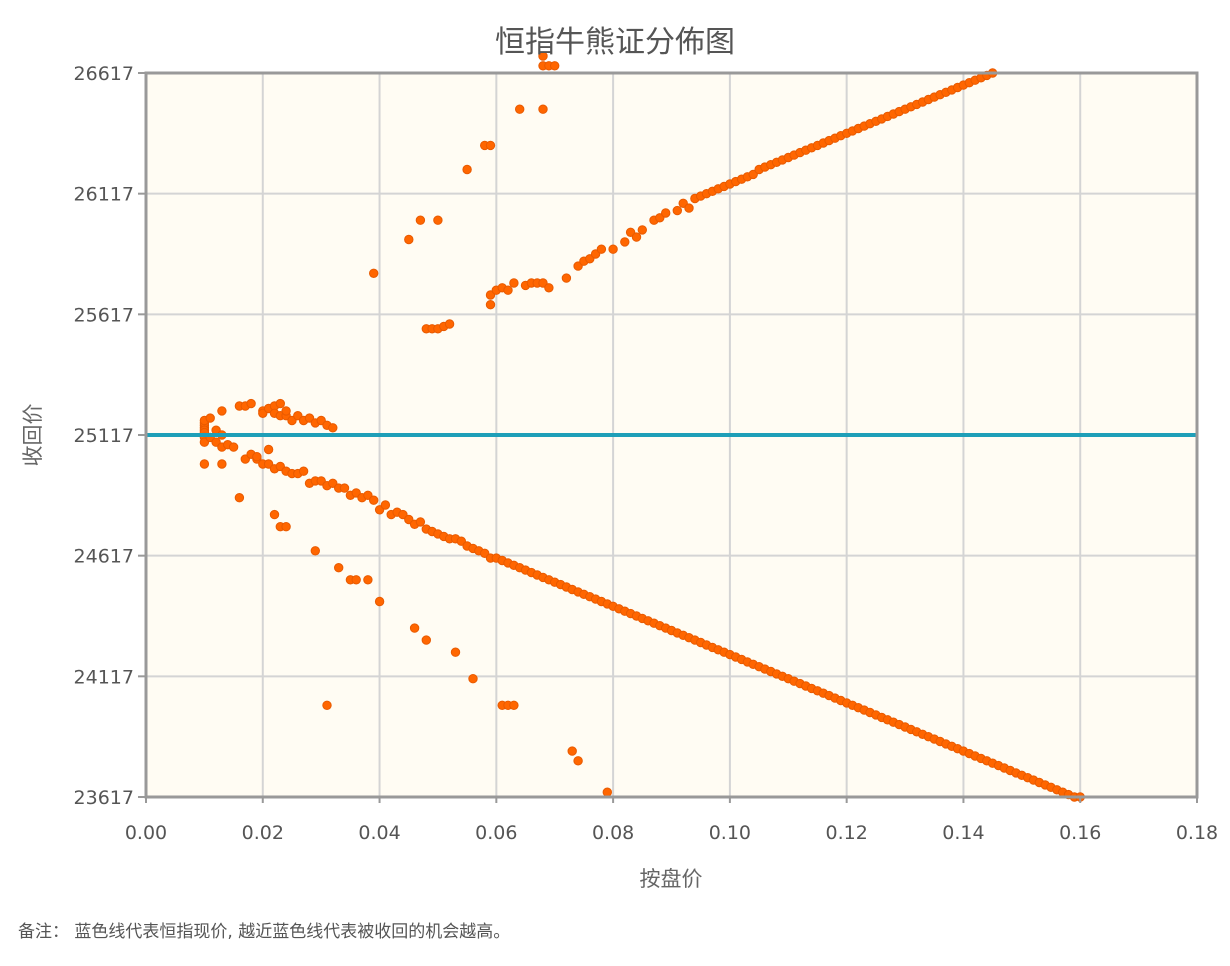 The height and width of the screenshot is (966, 1230). Describe the element at coordinates (730, 833) in the screenshot. I see `x-tick-label: 0.10` at that location.